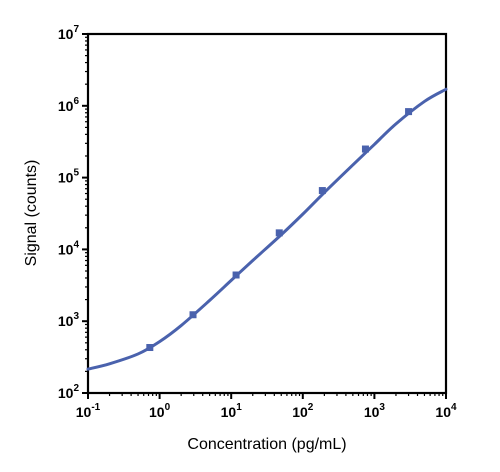  I want to click on x-tick-label: 10³, so click(375, 411).